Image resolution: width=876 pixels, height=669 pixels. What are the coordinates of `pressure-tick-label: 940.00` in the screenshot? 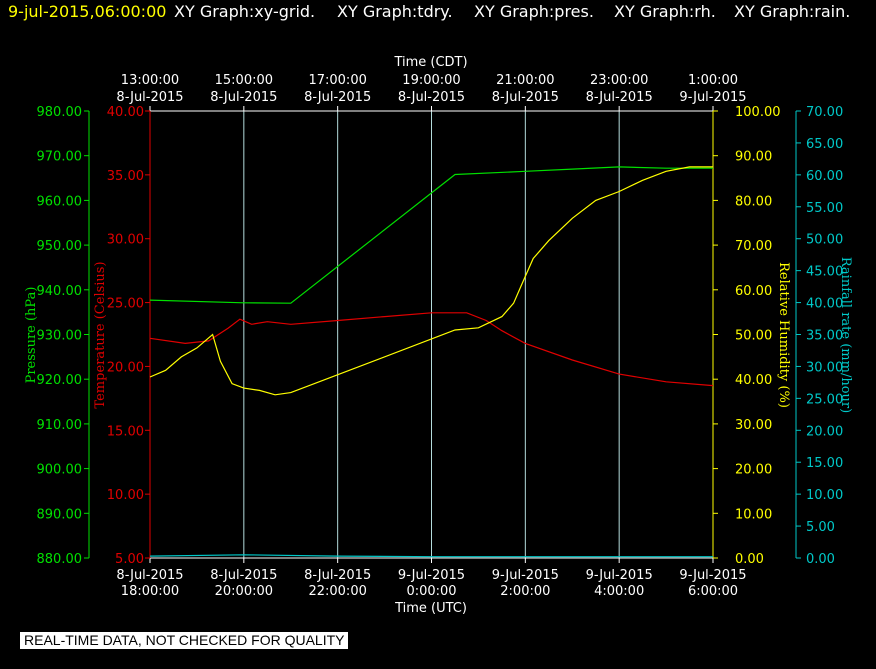 It's located at (60, 291).